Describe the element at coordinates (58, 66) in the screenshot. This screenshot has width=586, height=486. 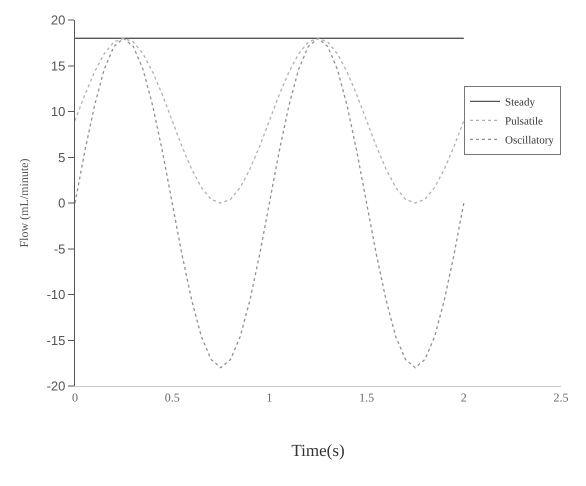
I see `y-tick-label: 15` at that location.